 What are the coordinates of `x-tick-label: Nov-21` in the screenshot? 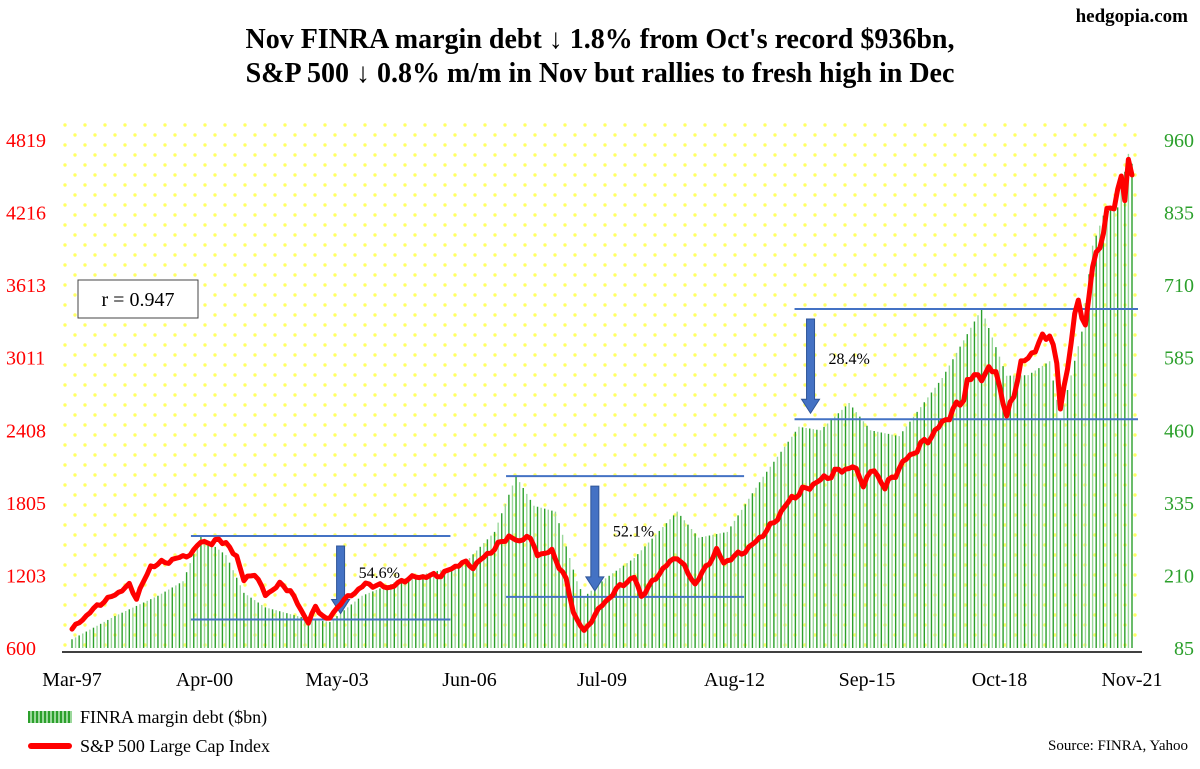 It's located at (1131, 680).